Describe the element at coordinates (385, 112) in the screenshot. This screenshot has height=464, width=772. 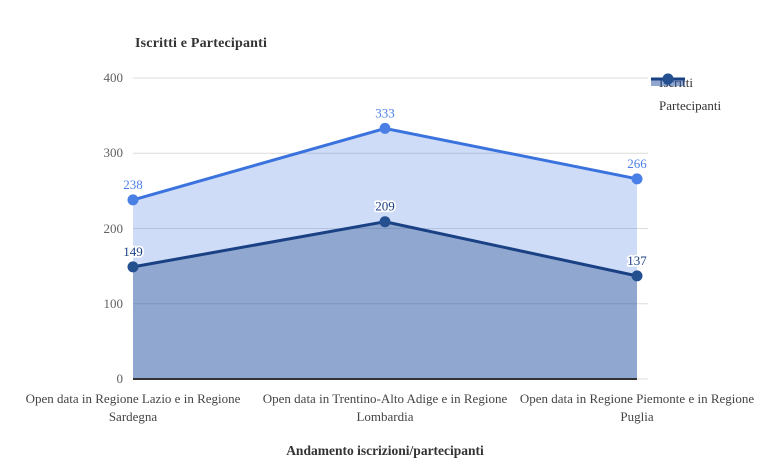
I see `value-label-iscritti-1: 333` at that location.